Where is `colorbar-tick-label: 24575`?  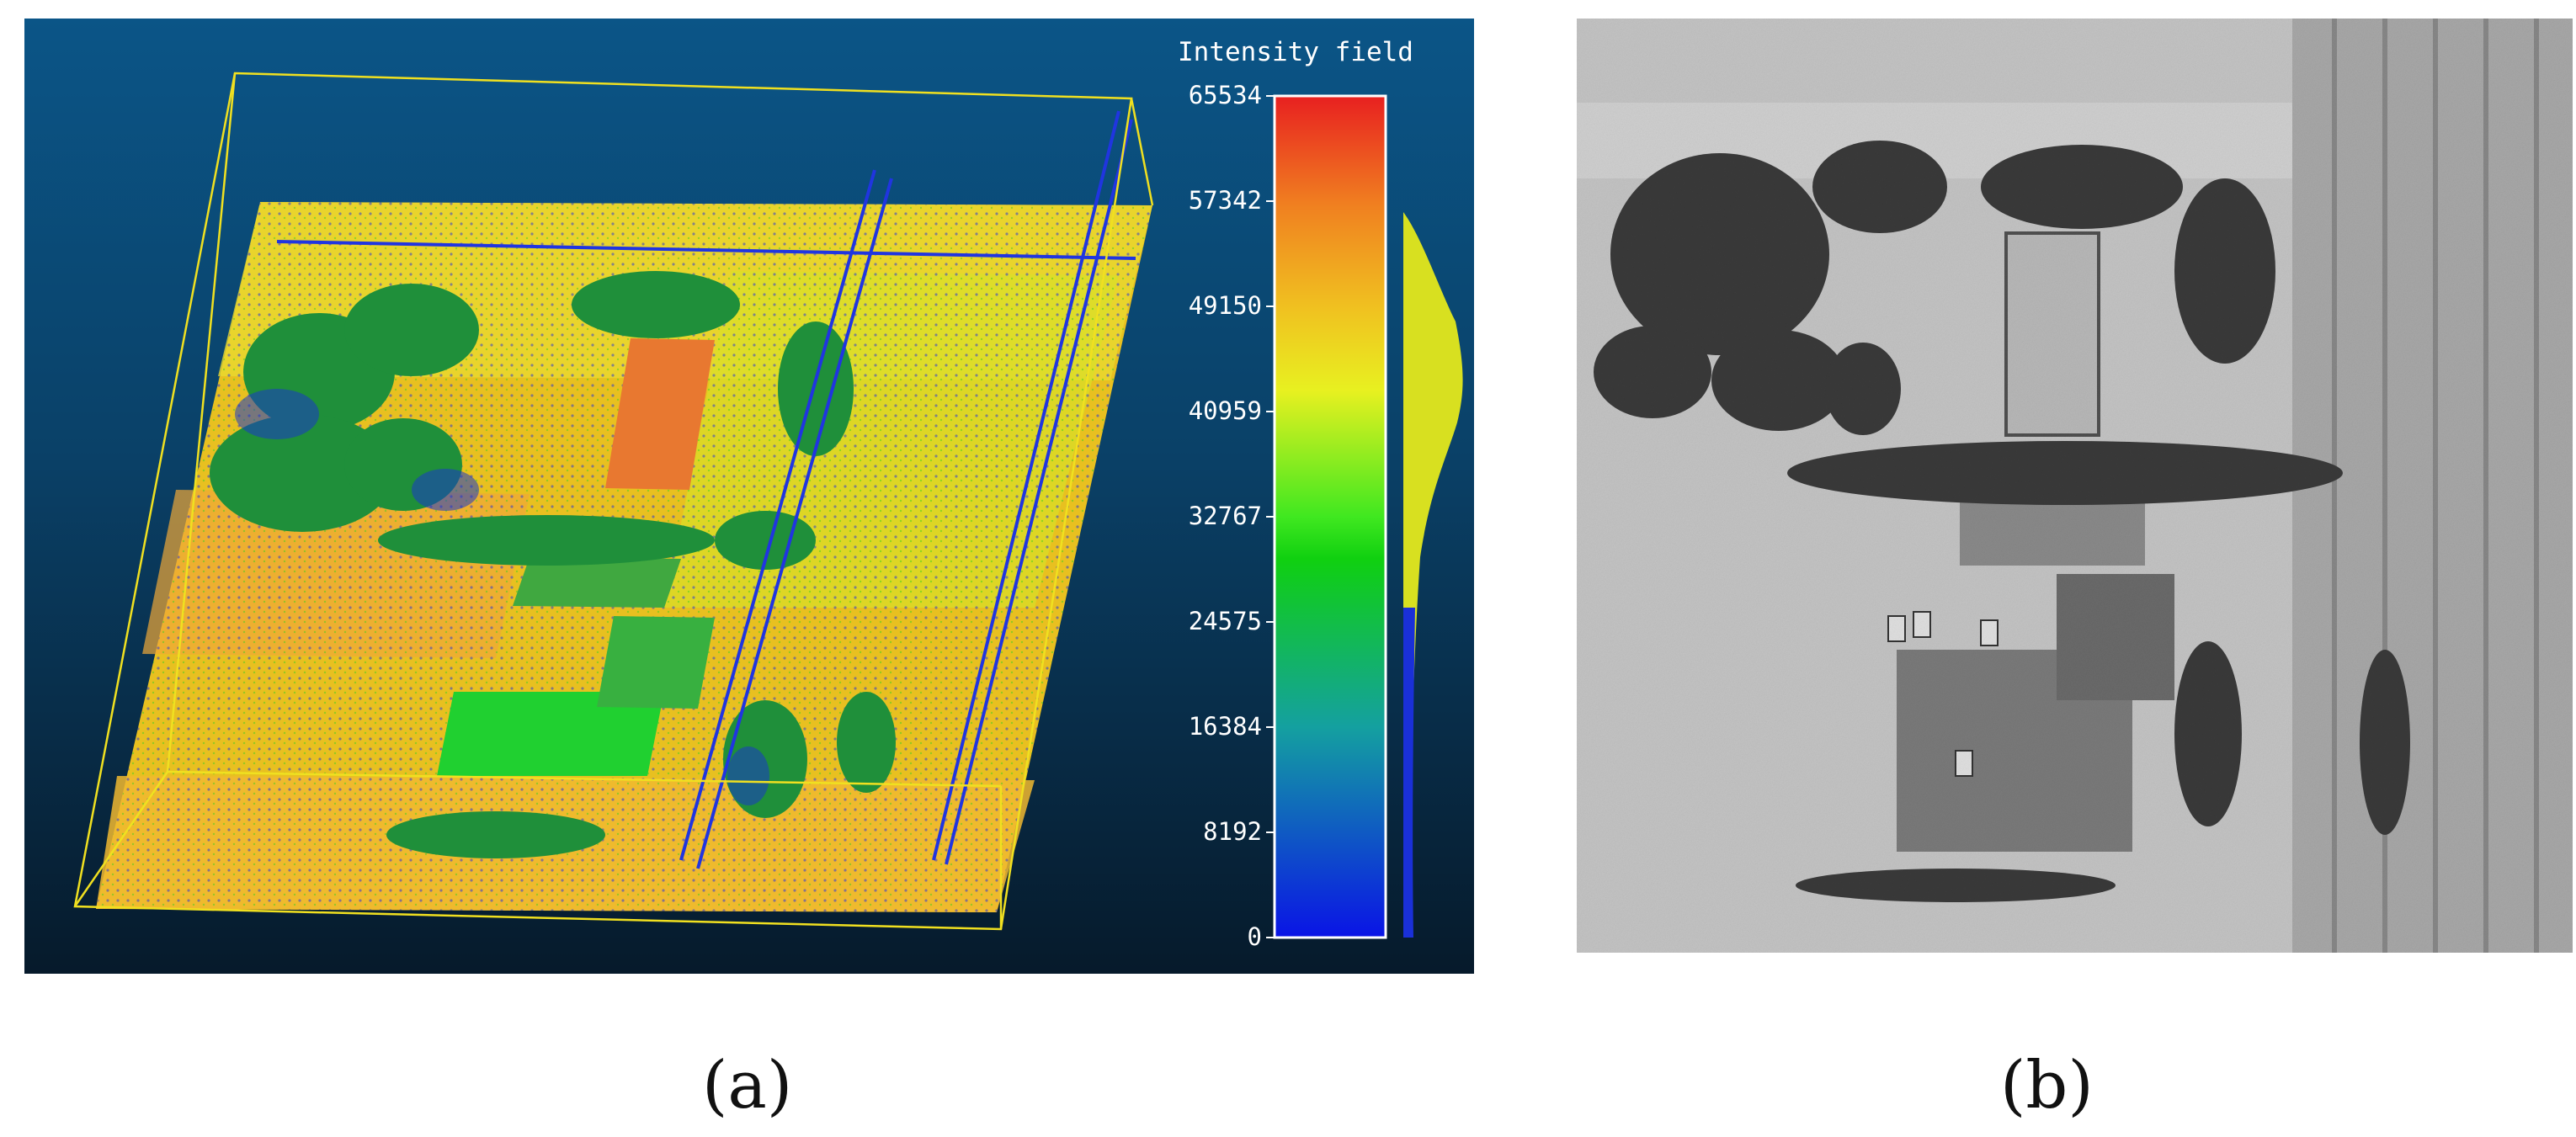
colorbar-tick-label: 24575 is located at coordinates (1225, 621).